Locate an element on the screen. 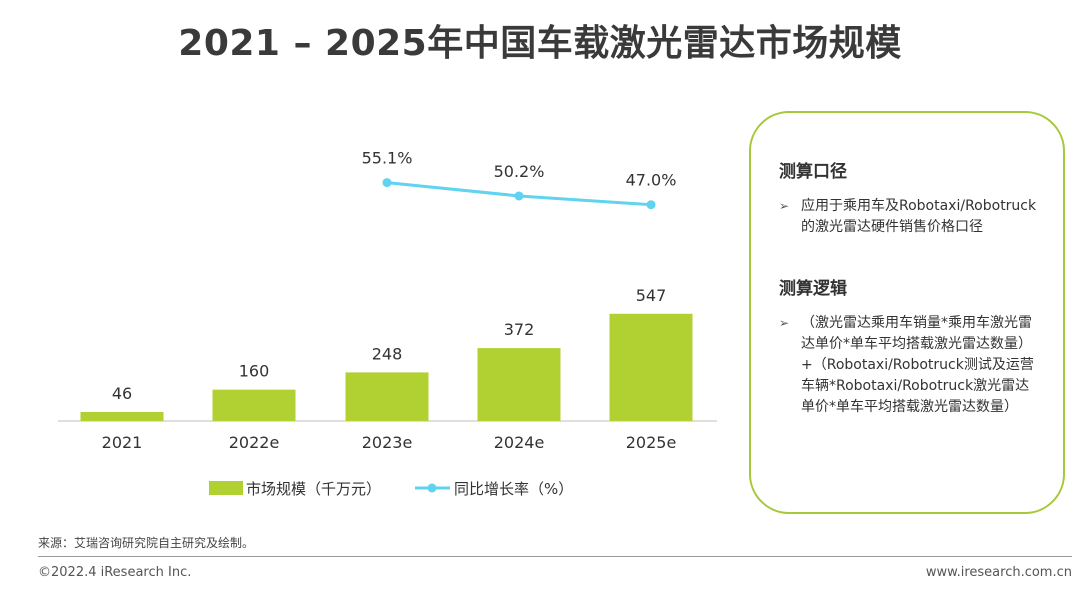 The height and width of the screenshot is (593, 1080). legend-line-marker is located at coordinates (432, 488).